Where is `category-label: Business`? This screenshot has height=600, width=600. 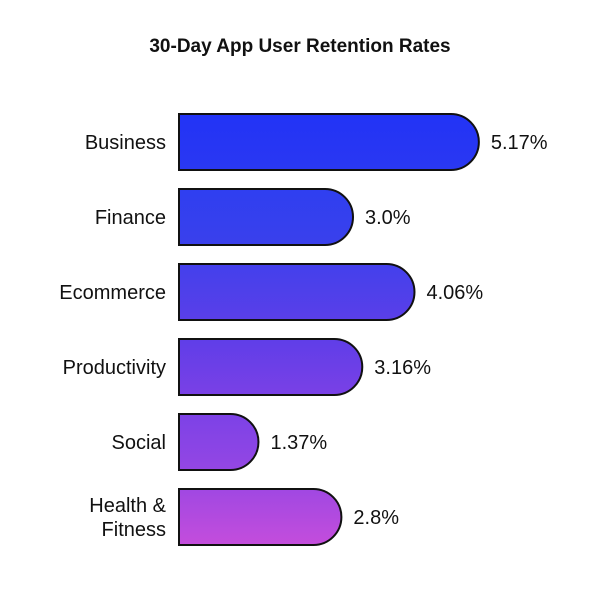
category-label: Business is located at coordinates (125, 143).